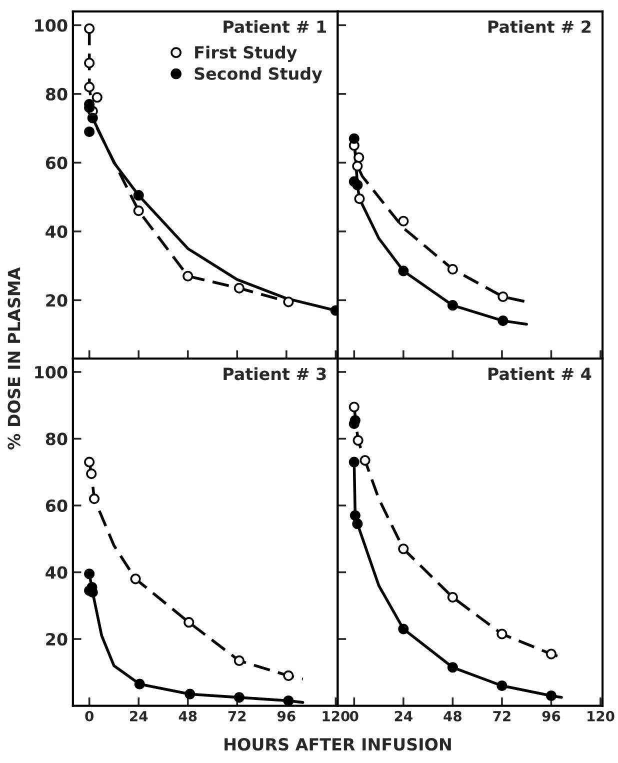 Image resolution: width=618 pixels, height=763 pixels. I want to click on chart-title: Patient # 2, so click(539, 27).